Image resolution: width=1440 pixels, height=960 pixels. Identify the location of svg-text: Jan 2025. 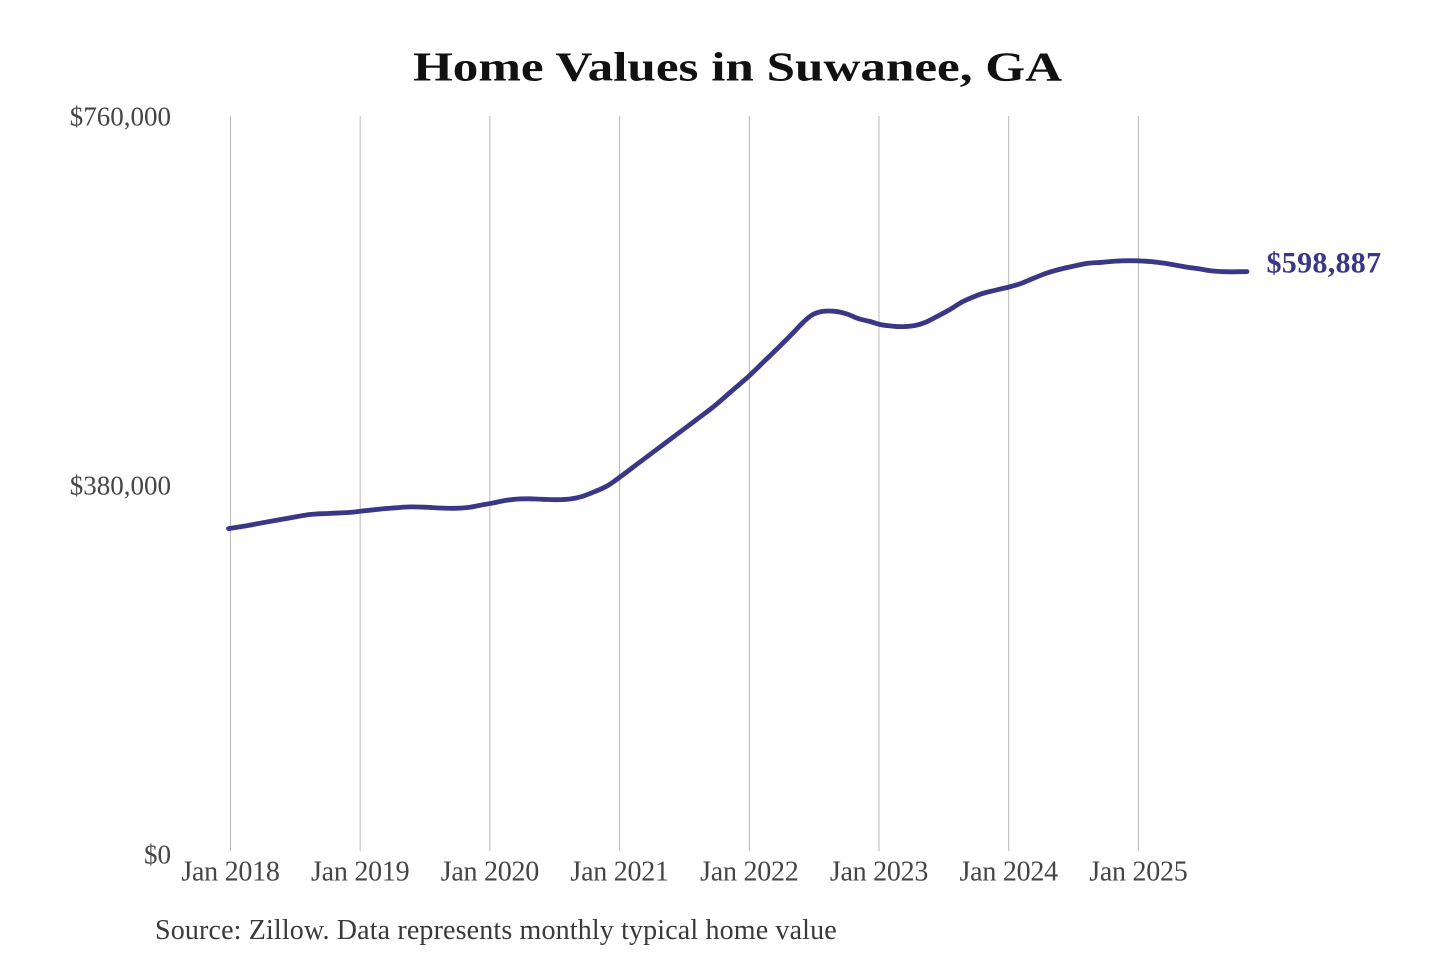
(1138, 872).